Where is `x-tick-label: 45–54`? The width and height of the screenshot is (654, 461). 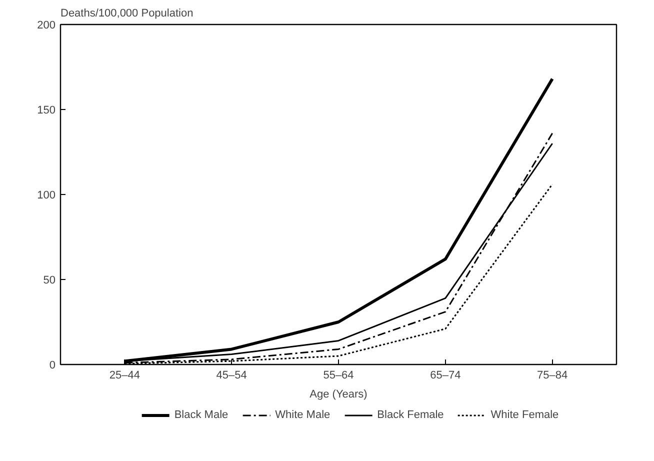
x-tick-label: 45–54 is located at coordinates (231, 376).